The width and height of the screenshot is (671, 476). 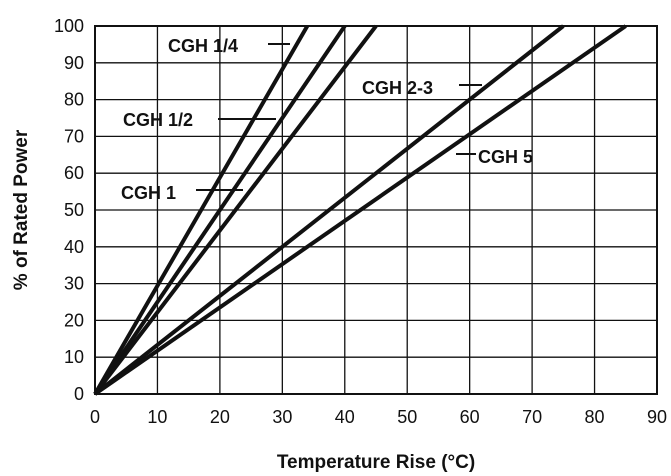 I want to click on y-tick-label: 50, so click(x=74, y=210).